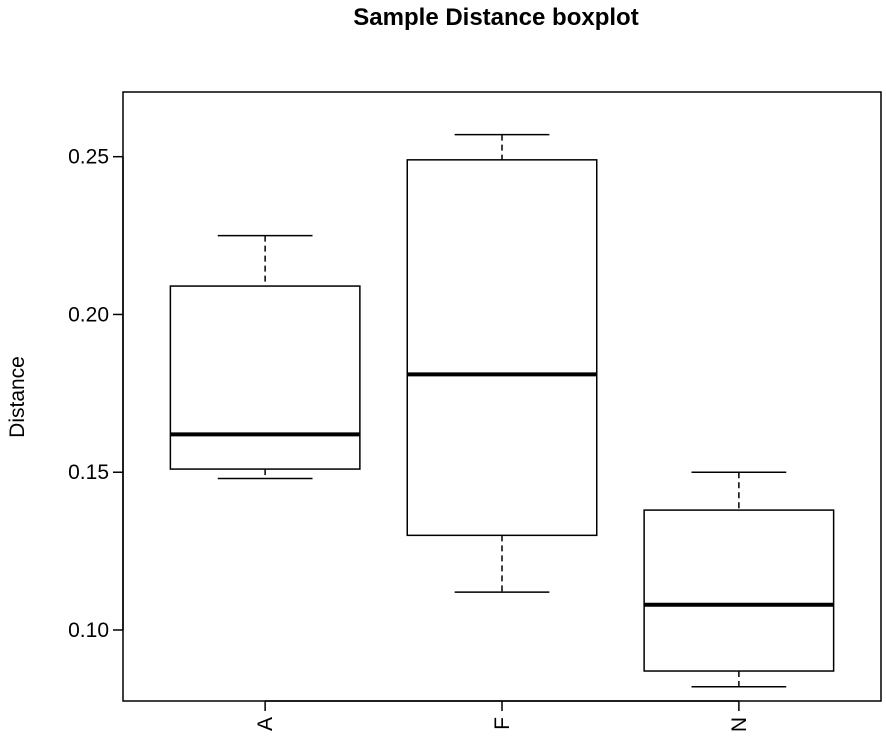 The height and width of the screenshot is (751, 886). I want to click on y-tick-label: 0.10, so click(88, 630).